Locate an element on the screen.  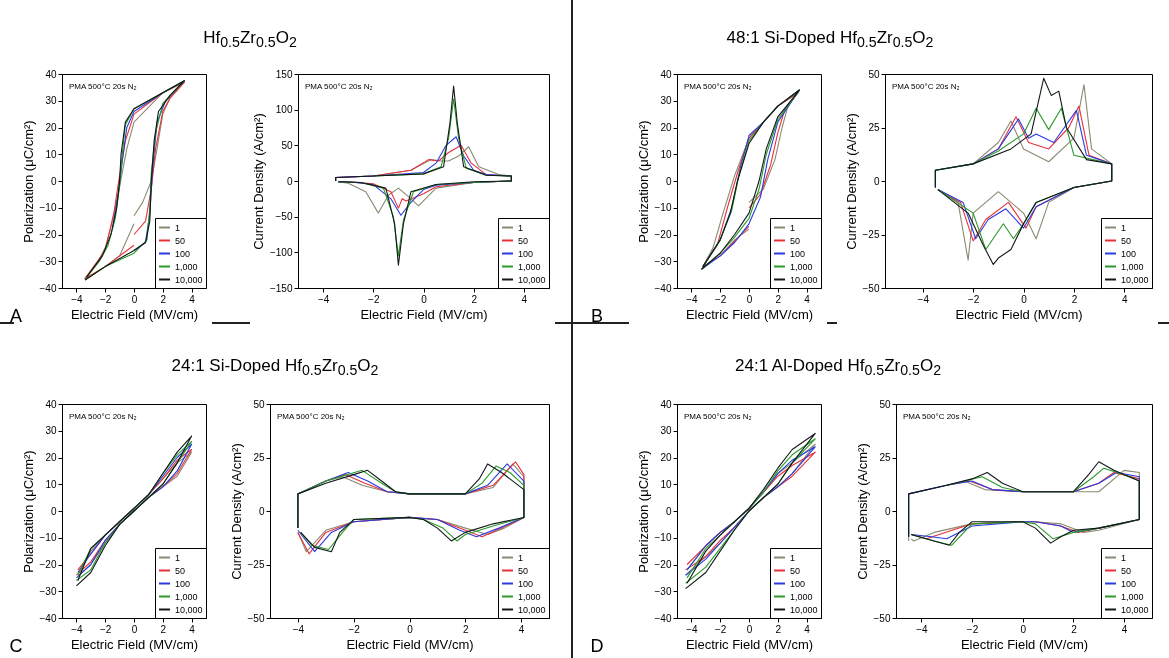
text: D is located at coordinates (597, 646).